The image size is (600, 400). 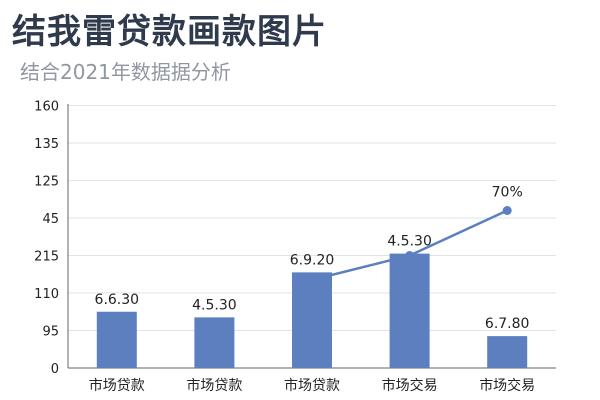 What do you see at coordinates (50, 332) in the screenshot?
I see `y-tick-label: 95` at bounding box center [50, 332].